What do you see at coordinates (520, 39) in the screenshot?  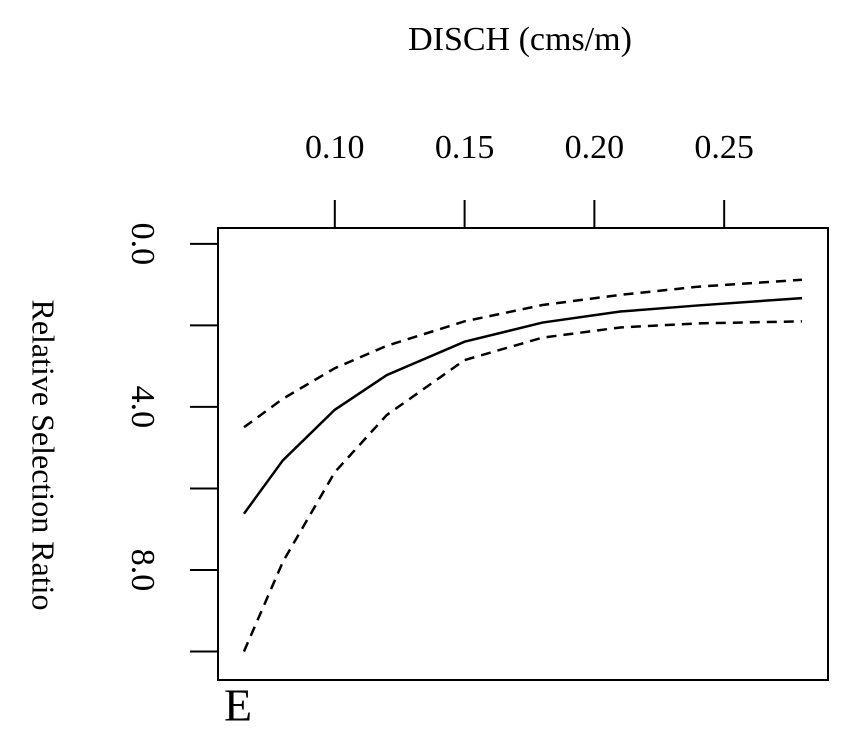 I see `x-axis-label: DISCH (cms/m)` at bounding box center [520, 39].